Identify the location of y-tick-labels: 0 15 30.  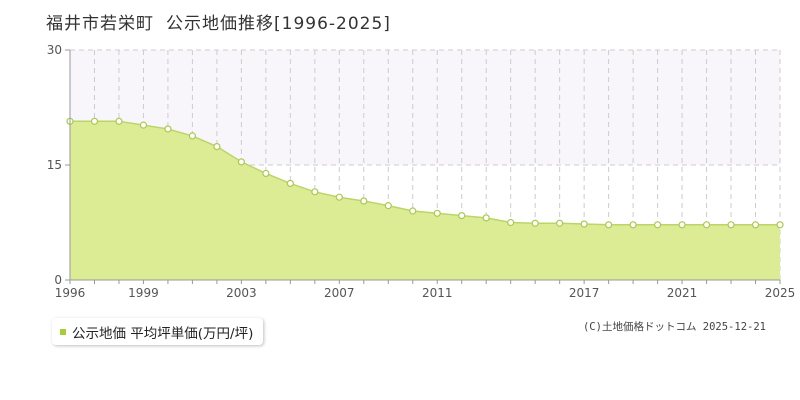
(54, 165).